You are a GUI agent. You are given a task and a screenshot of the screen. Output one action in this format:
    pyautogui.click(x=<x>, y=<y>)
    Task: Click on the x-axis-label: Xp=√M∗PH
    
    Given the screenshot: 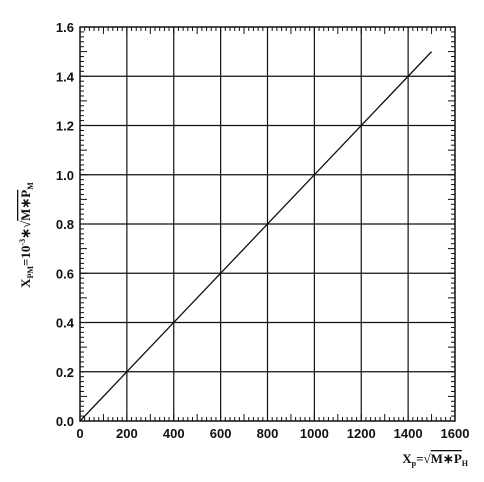 What is the action you would take?
    pyautogui.click(x=435, y=459)
    